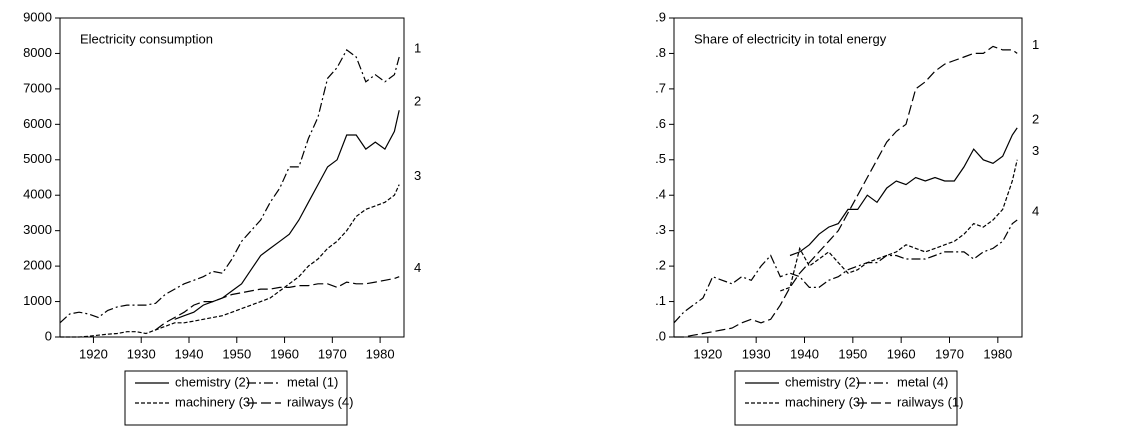  Describe the element at coordinates (37, 16) in the screenshot. I see `y-tick-label: 9000` at that location.